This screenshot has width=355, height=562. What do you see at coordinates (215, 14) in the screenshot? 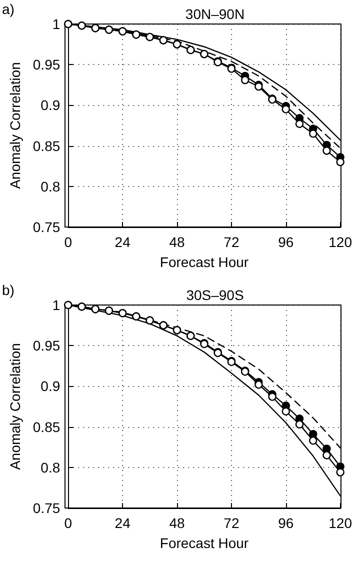
I see `chart-title: 30N–90N` at bounding box center [215, 14].